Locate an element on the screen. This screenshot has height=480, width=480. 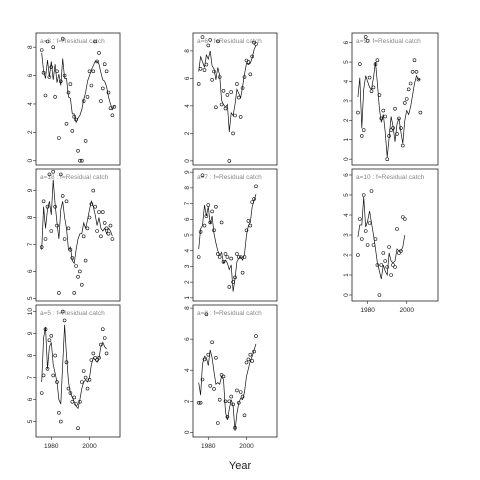
panel-title: a=9 : f=Residual catch is located at coordinates (388, 41).